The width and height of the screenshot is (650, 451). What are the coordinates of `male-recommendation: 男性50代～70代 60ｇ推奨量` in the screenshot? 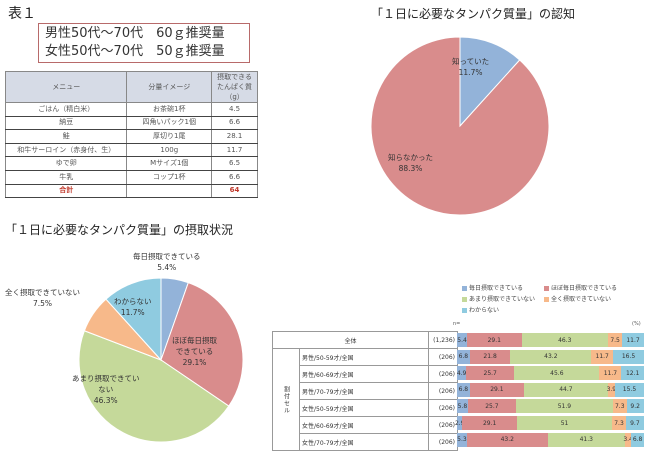 It's located at (135, 33).